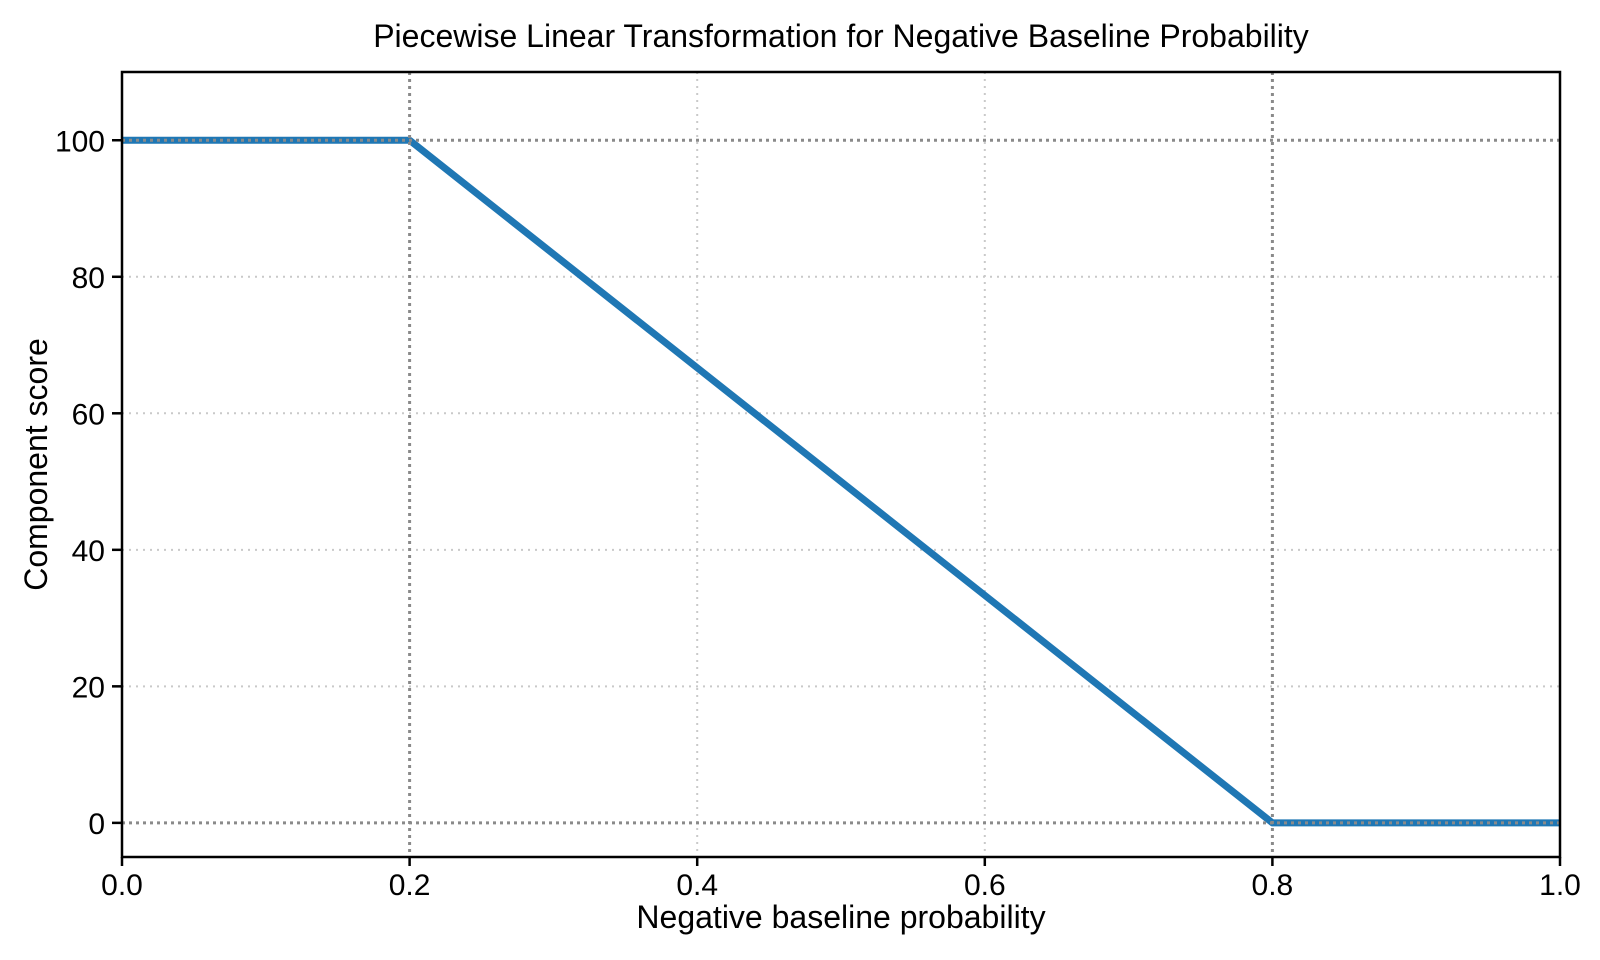 This screenshot has width=1600, height=960. I want to click on y-tick-label: 0, so click(96, 824).